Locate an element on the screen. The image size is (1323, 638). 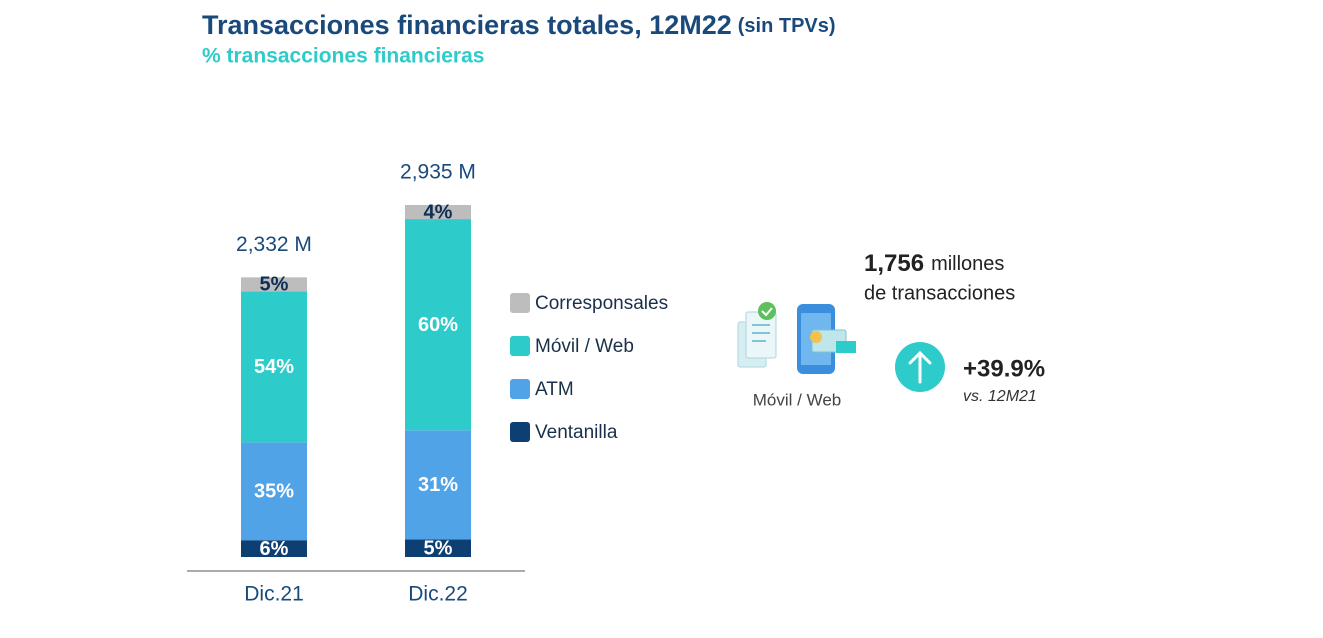
data-label: 6% is located at coordinates (274, 549).